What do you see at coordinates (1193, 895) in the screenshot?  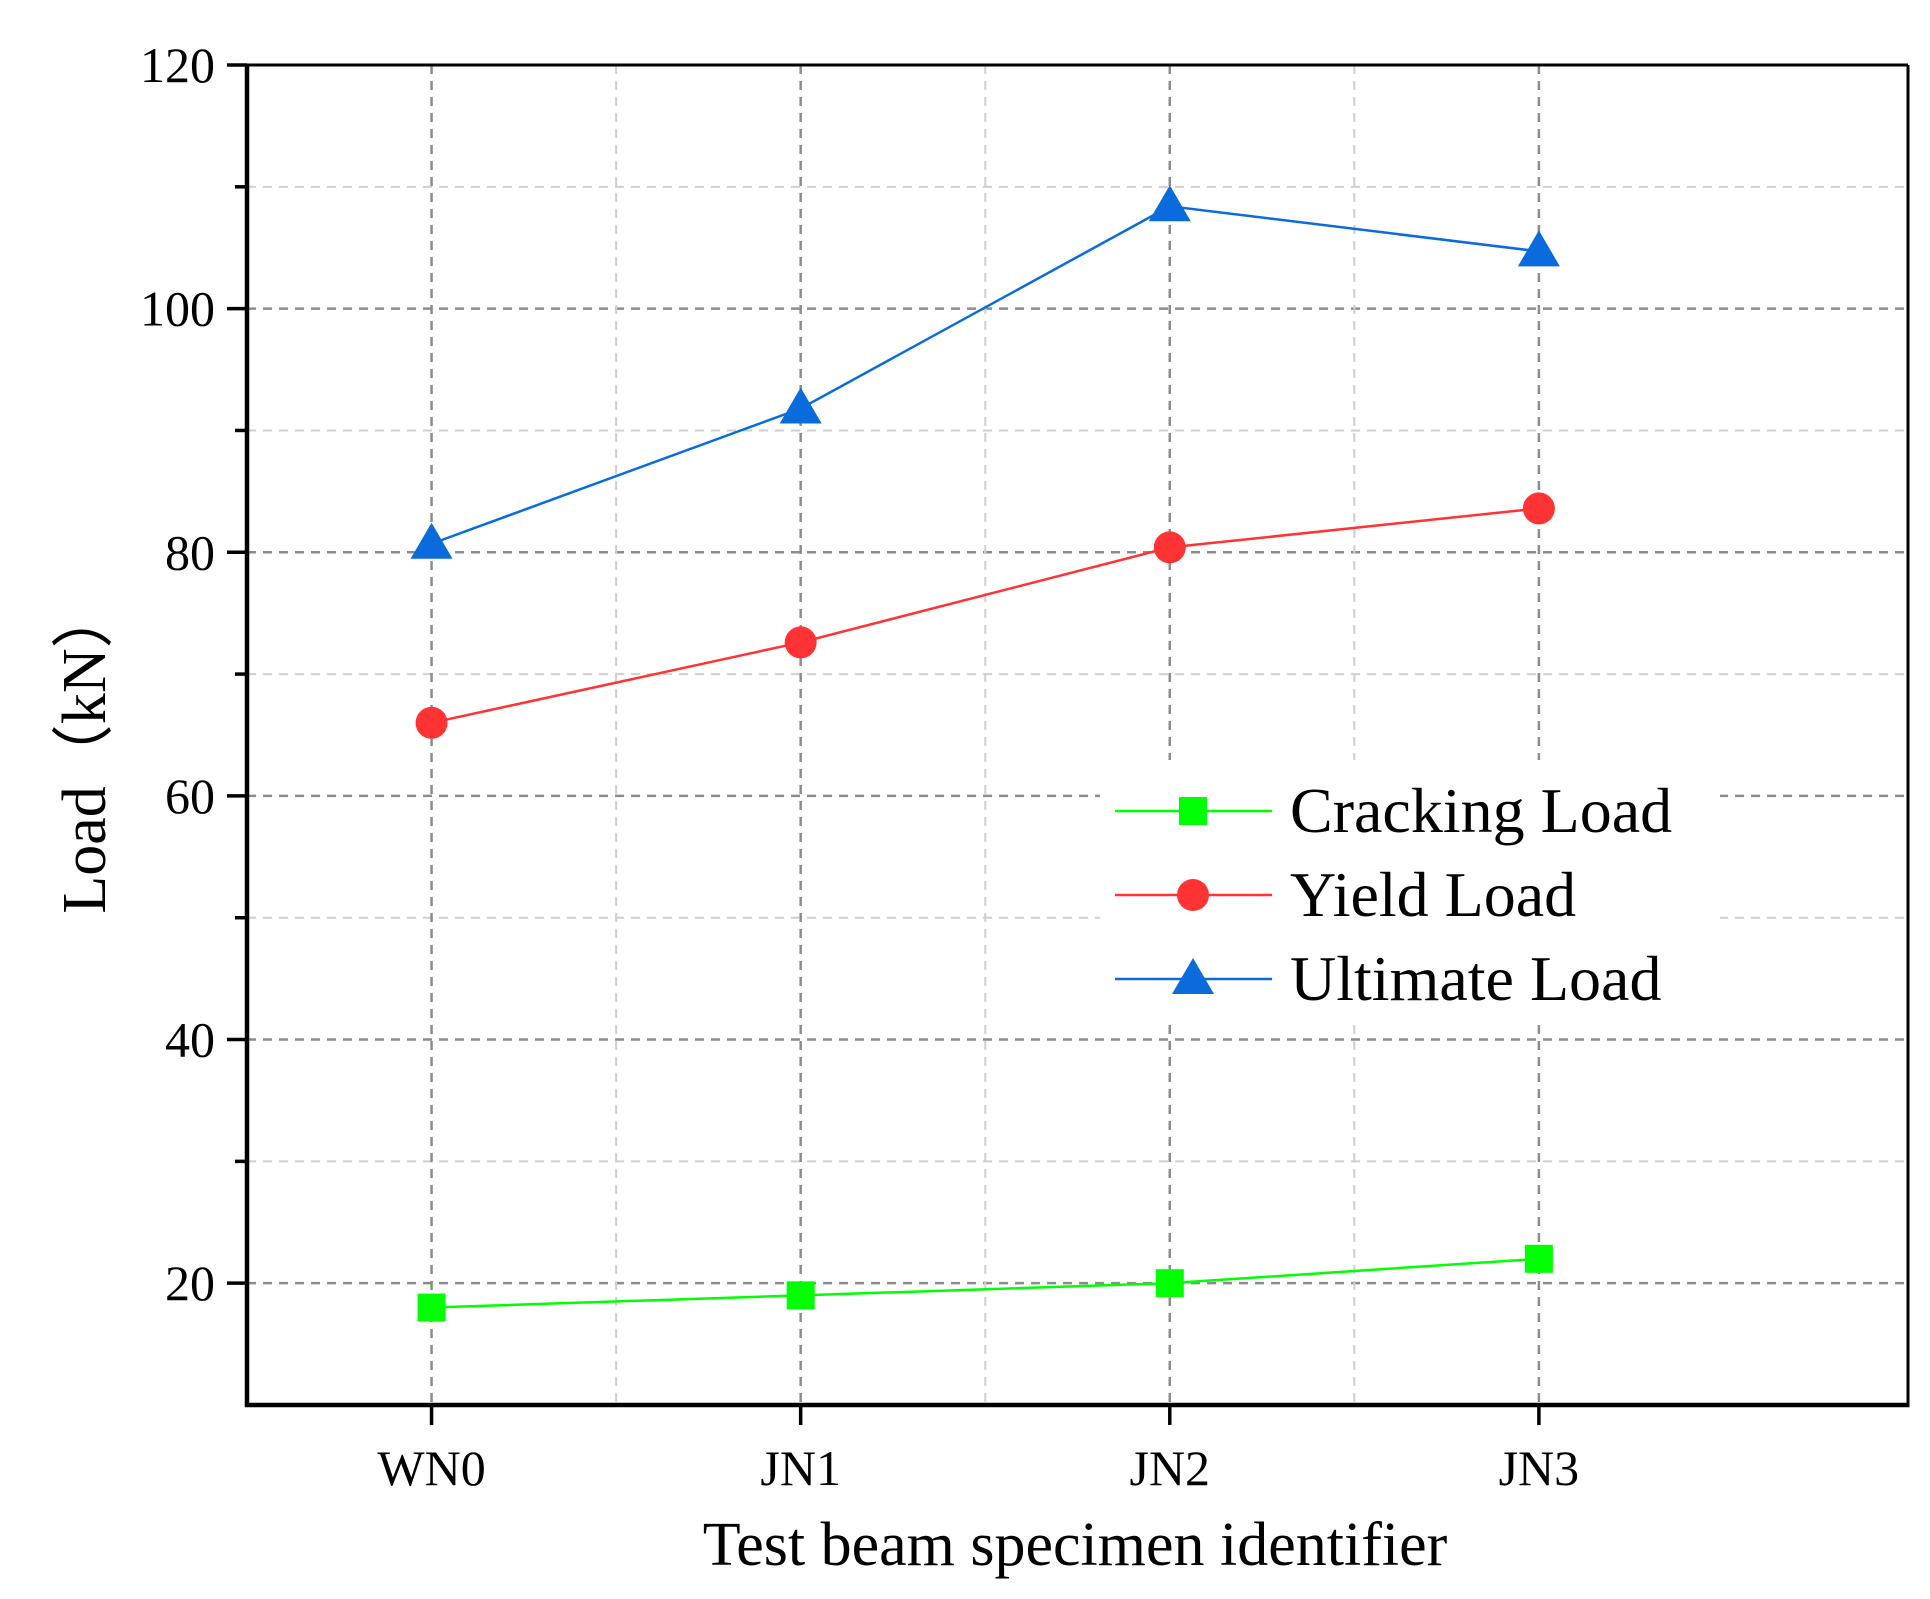 I see `legend-marker-yield-load` at bounding box center [1193, 895].